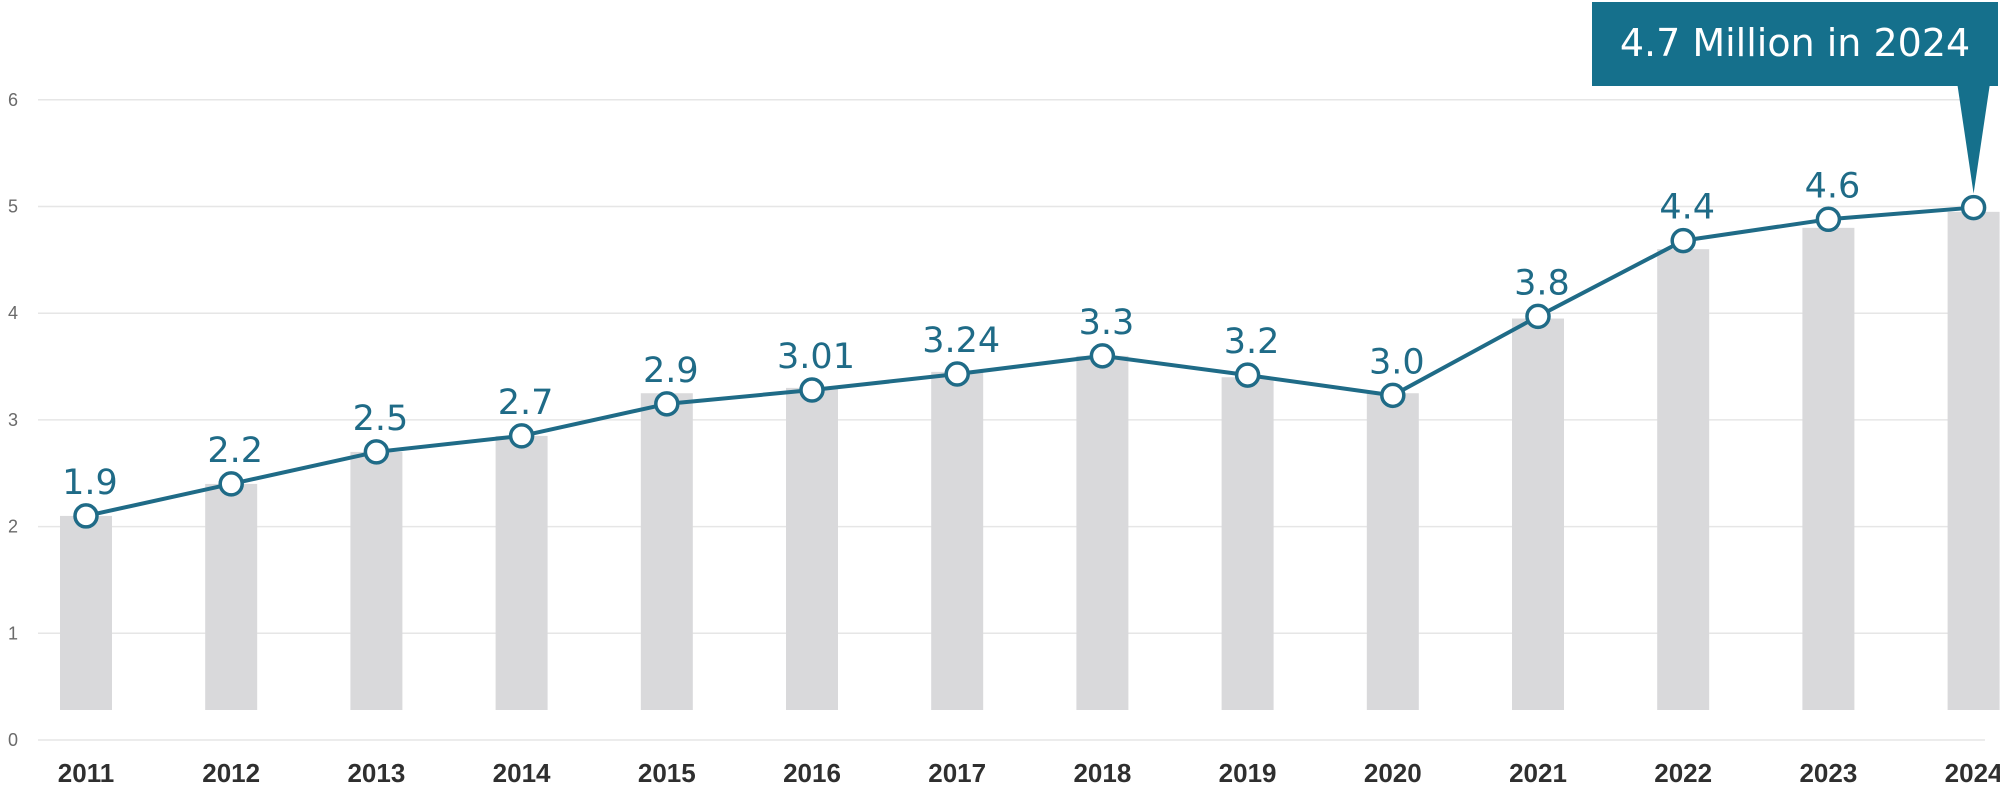 This screenshot has height=791, width=2000. What do you see at coordinates (1102, 773) in the screenshot?
I see `x-tick-label: 2018` at bounding box center [1102, 773].